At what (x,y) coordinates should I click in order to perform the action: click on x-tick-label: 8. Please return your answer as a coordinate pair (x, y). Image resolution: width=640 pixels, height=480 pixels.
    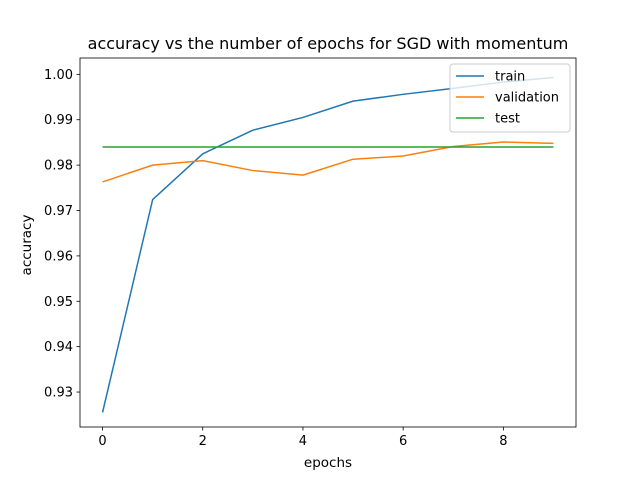
    Looking at the image, I should click on (503, 441).